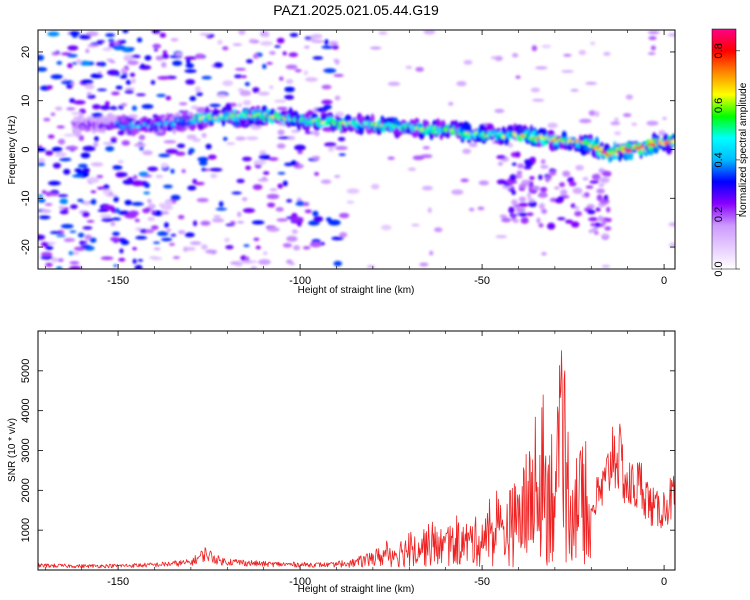  What do you see at coordinates (300, 582) in the screenshot?
I see `x-tick-label: -100` at bounding box center [300, 582].